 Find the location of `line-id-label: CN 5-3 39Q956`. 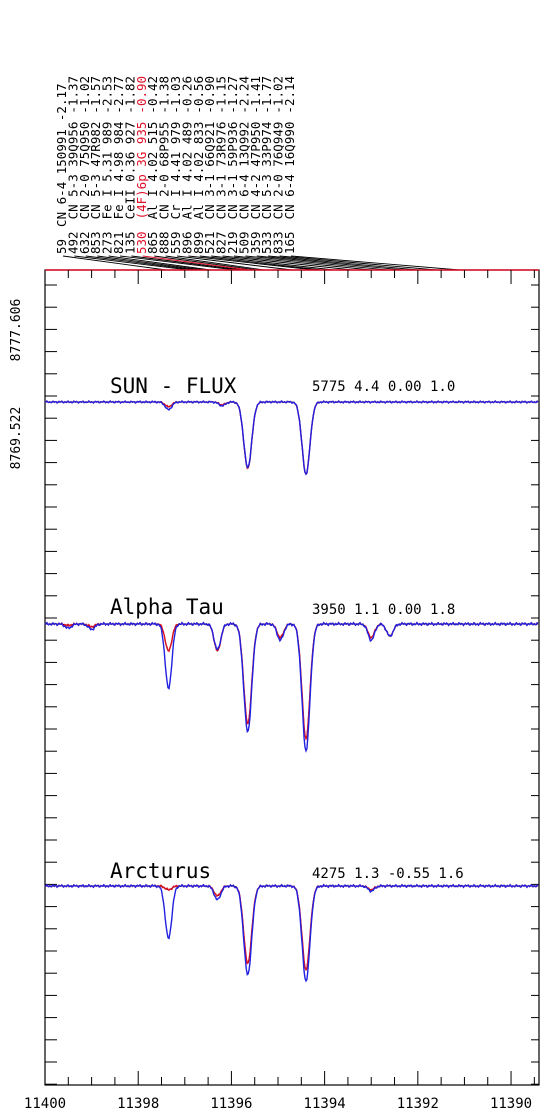

line-id-label: CN 5-3 39Q956 is located at coordinates (72, 171).